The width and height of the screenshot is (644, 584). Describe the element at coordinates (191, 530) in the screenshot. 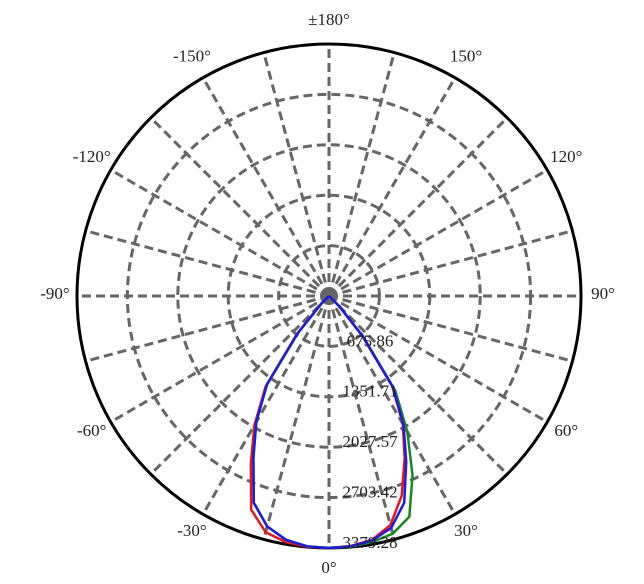

I see `angle-tick-label: -30°` at that location.